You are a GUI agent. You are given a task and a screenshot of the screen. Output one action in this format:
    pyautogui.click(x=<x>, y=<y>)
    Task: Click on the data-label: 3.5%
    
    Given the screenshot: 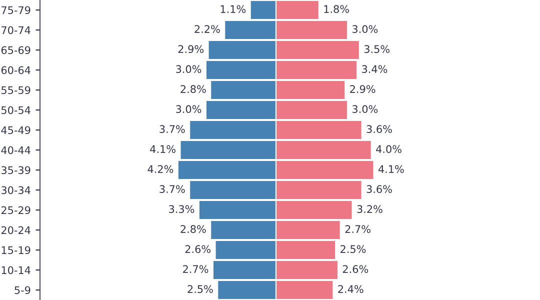 What is the action you would take?
    pyautogui.click(x=377, y=49)
    